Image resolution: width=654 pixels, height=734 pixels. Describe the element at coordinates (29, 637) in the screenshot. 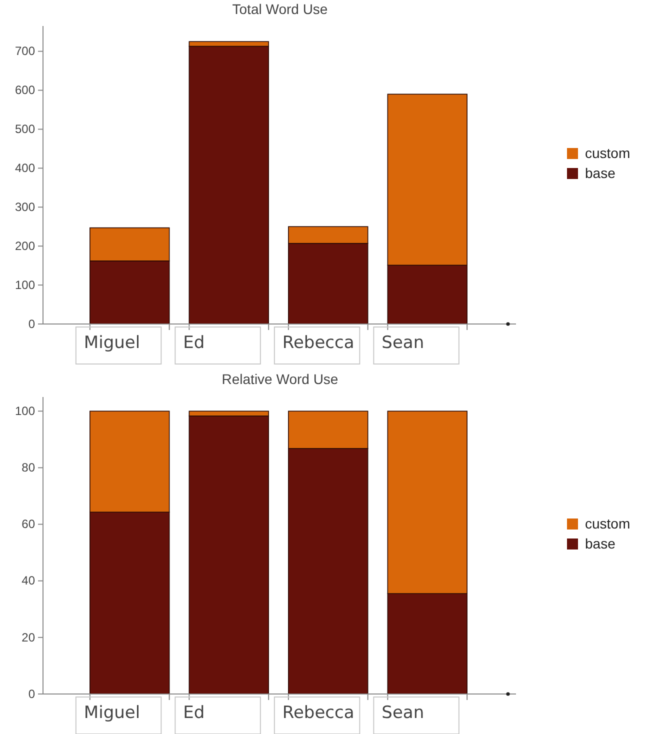

I see `y-tick-label: 20` at that location.